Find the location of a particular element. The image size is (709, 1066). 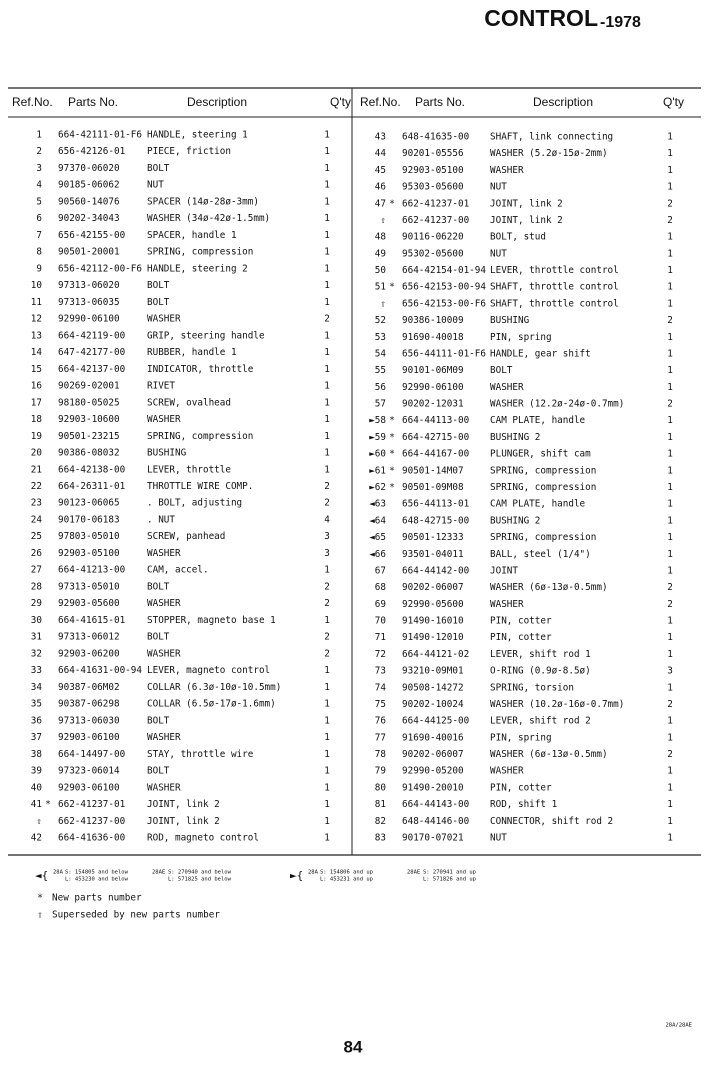

ref-no: 7 is located at coordinates (39, 235).